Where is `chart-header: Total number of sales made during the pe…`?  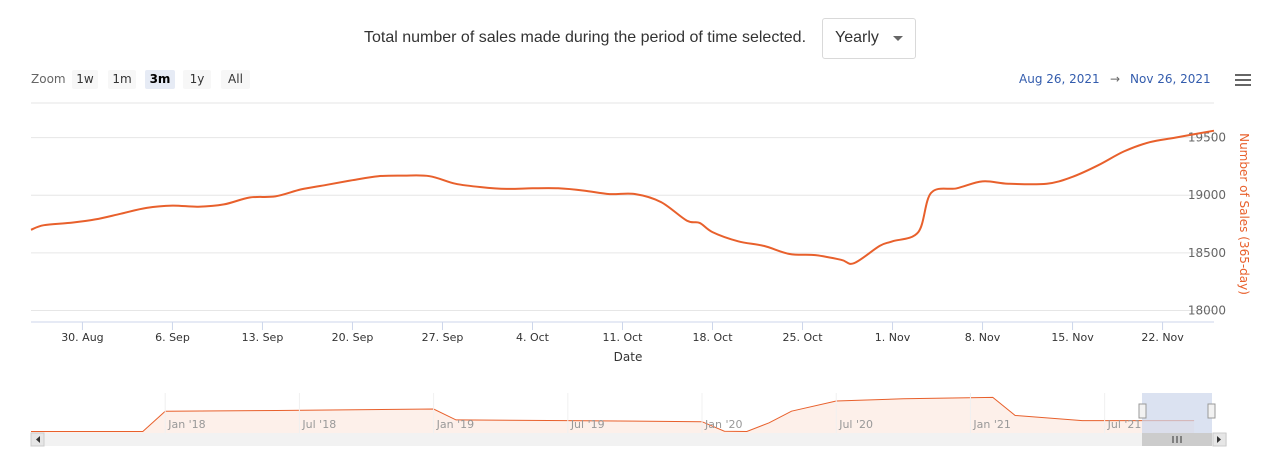
chart-header: Total number of sales made during the pe… is located at coordinates (640, 38).